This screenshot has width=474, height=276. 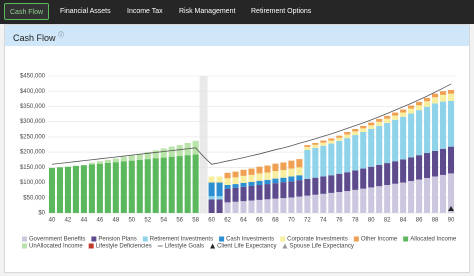 I want to click on y-tick-label: $0, so click(x=41, y=214).